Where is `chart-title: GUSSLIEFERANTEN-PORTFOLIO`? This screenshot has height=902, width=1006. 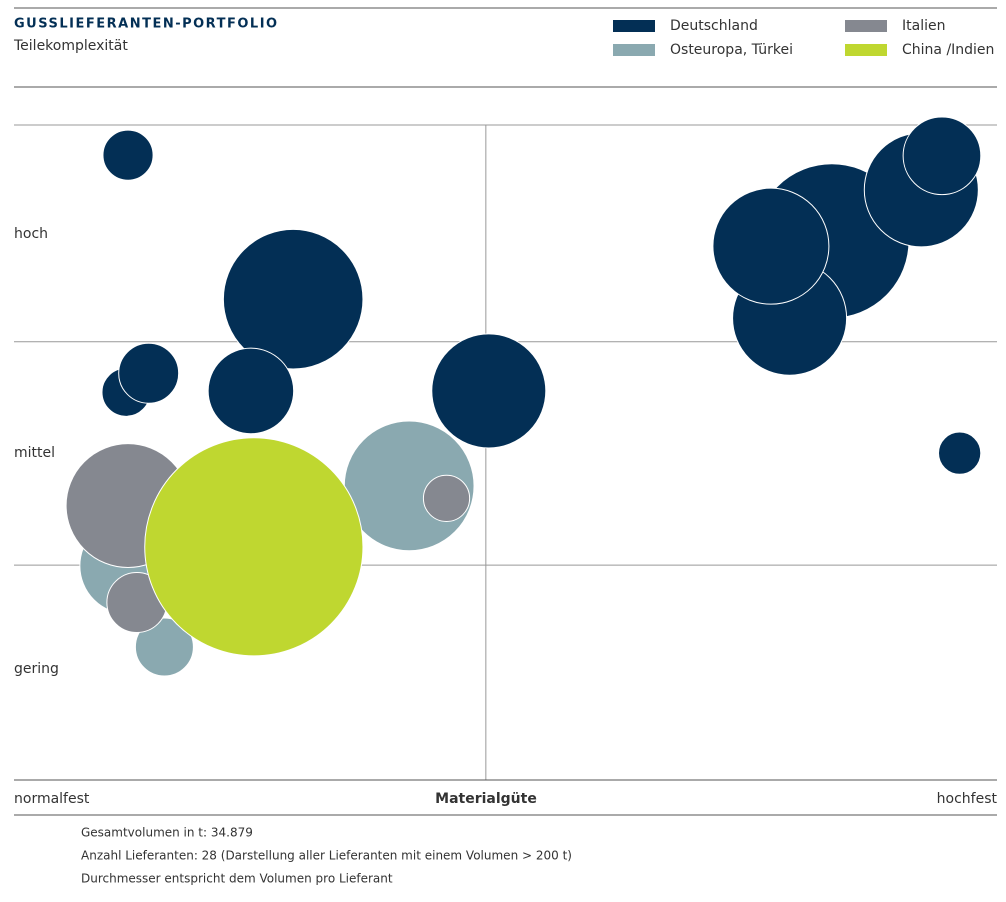 chart-title: GUSSLIEFERANTEN-PORTFOLIO is located at coordinates (146, 24).